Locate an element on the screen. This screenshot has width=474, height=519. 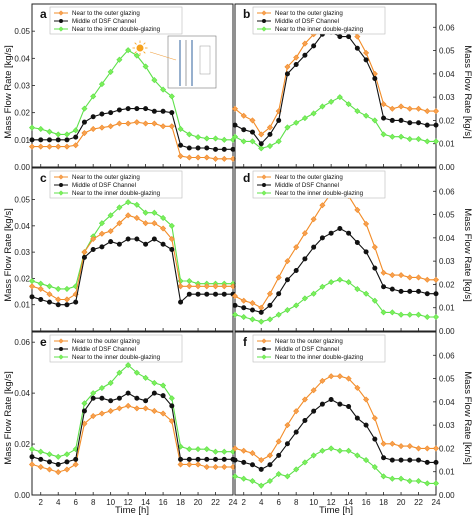
y-tick-label: 0.03 is located at coordinates (22, 86).